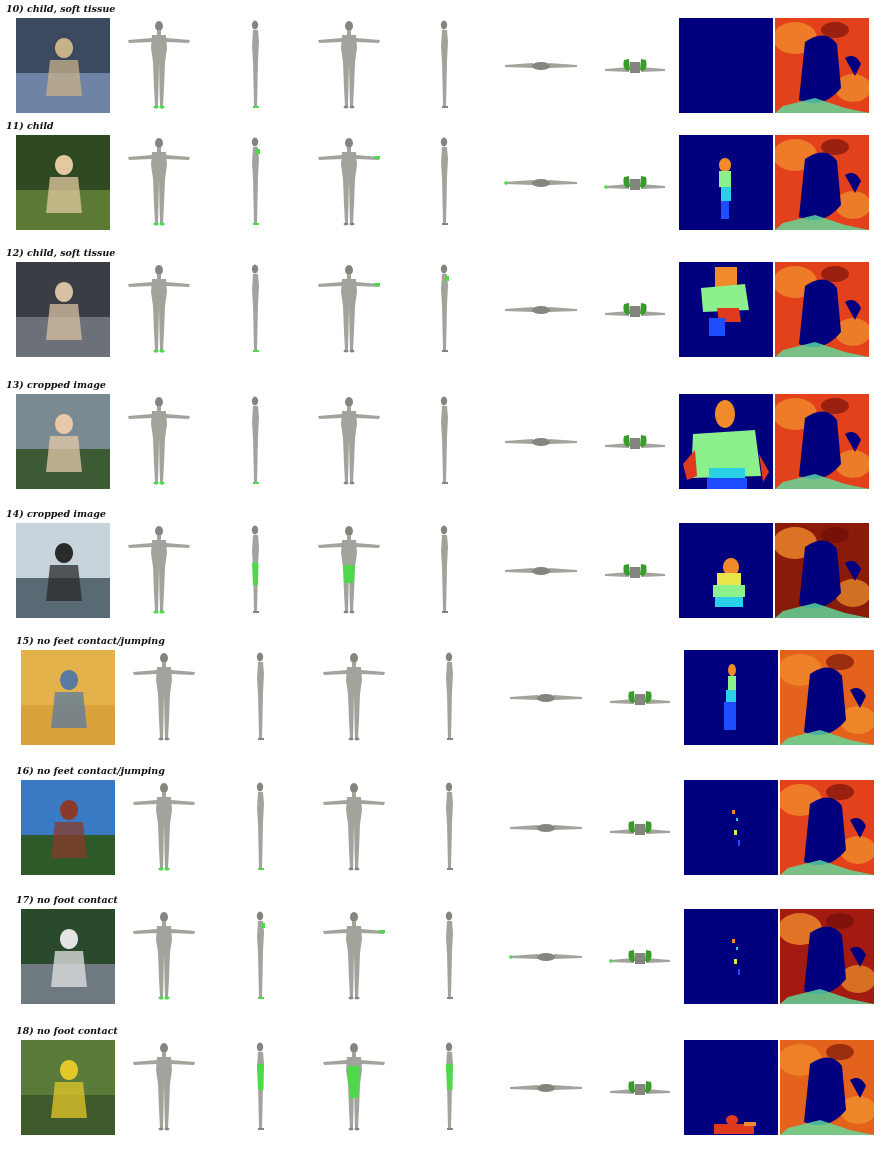 Image resolution: width=884 pixels, height=1152 pixels. What do you see at coordinates (61, 253) in the screenshot?
I see `row-label: 12) child, soft tissue` at bounding box center [61, 253].